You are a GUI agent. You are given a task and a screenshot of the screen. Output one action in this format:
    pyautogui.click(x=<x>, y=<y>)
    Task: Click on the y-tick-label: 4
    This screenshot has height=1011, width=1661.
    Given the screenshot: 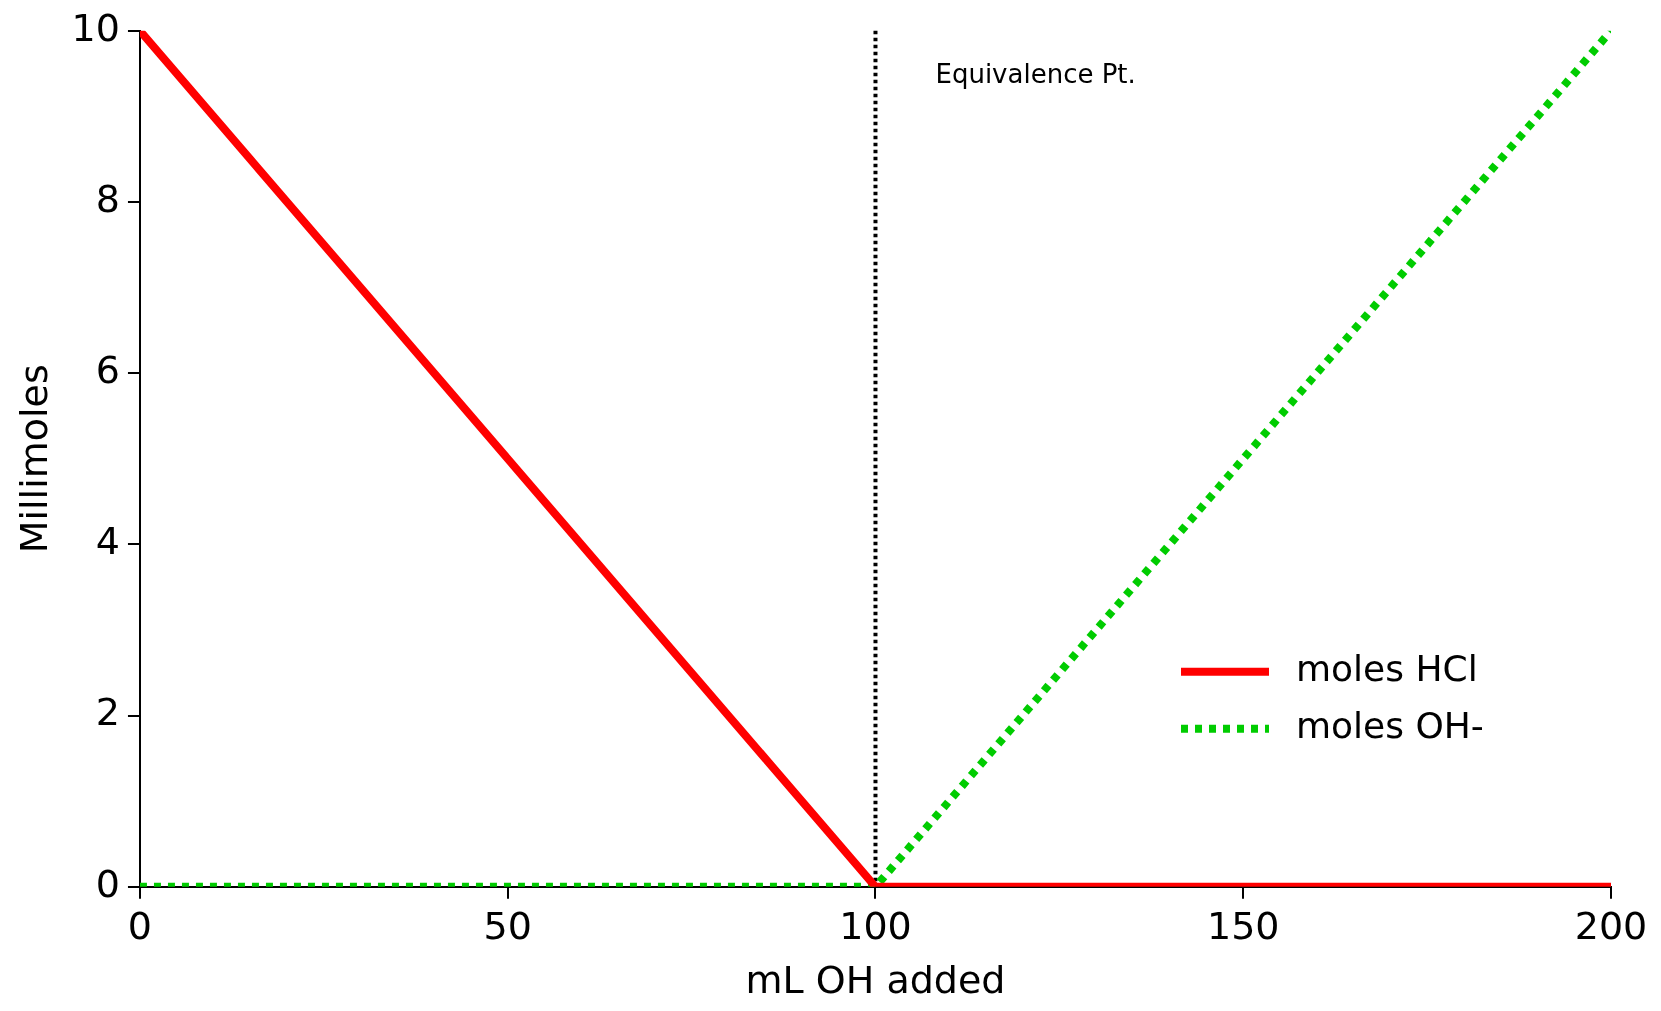 What is the action you would take?
    pyautogui.click(x=107, y=541)
    